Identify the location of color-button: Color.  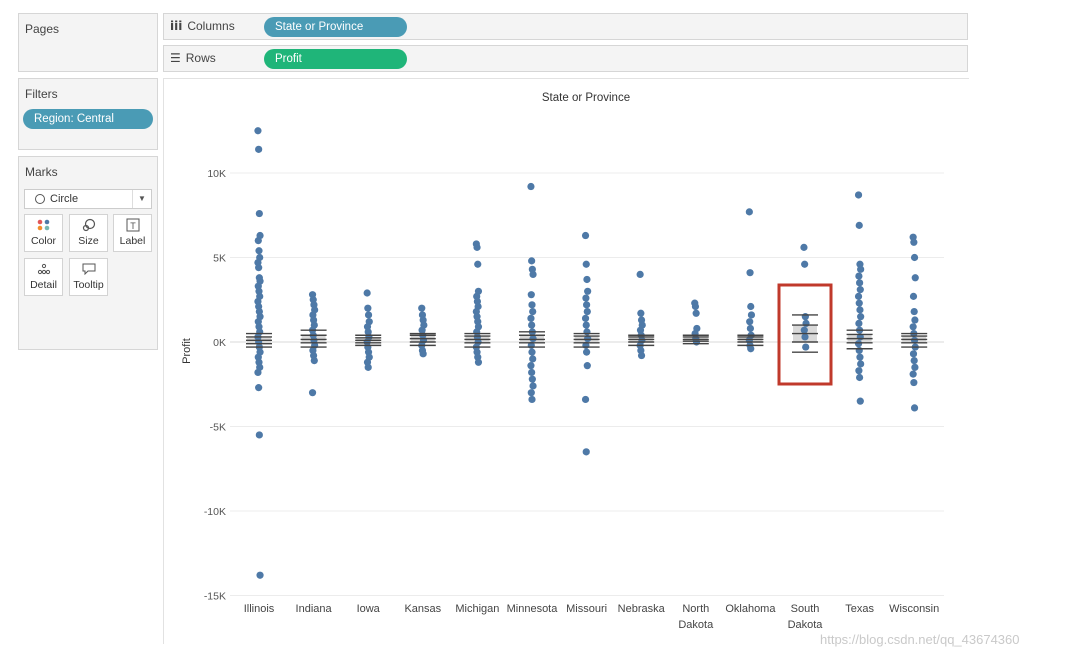
(43, 233).